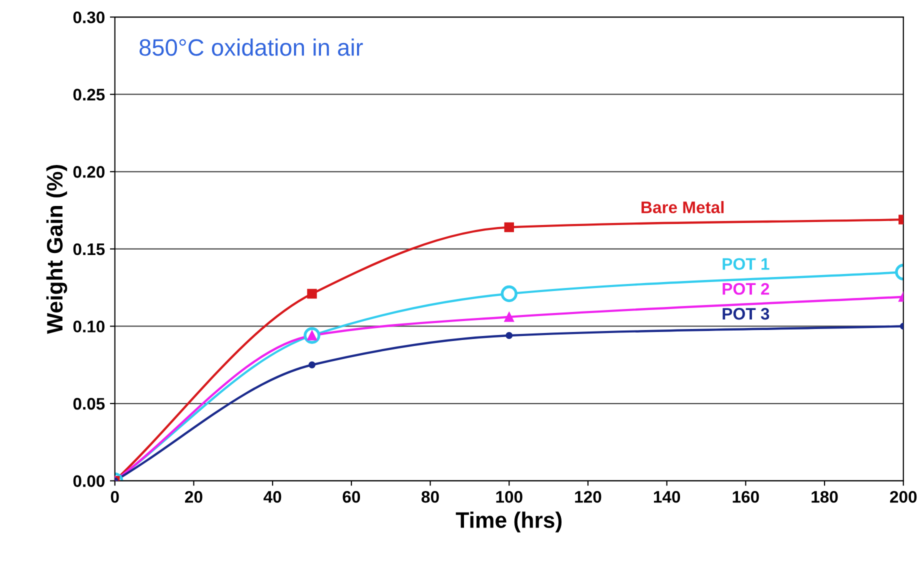  Describe the element at coordinates (89, 249) in the screenshot. I see `y-tick-label: 0.15` at that location.